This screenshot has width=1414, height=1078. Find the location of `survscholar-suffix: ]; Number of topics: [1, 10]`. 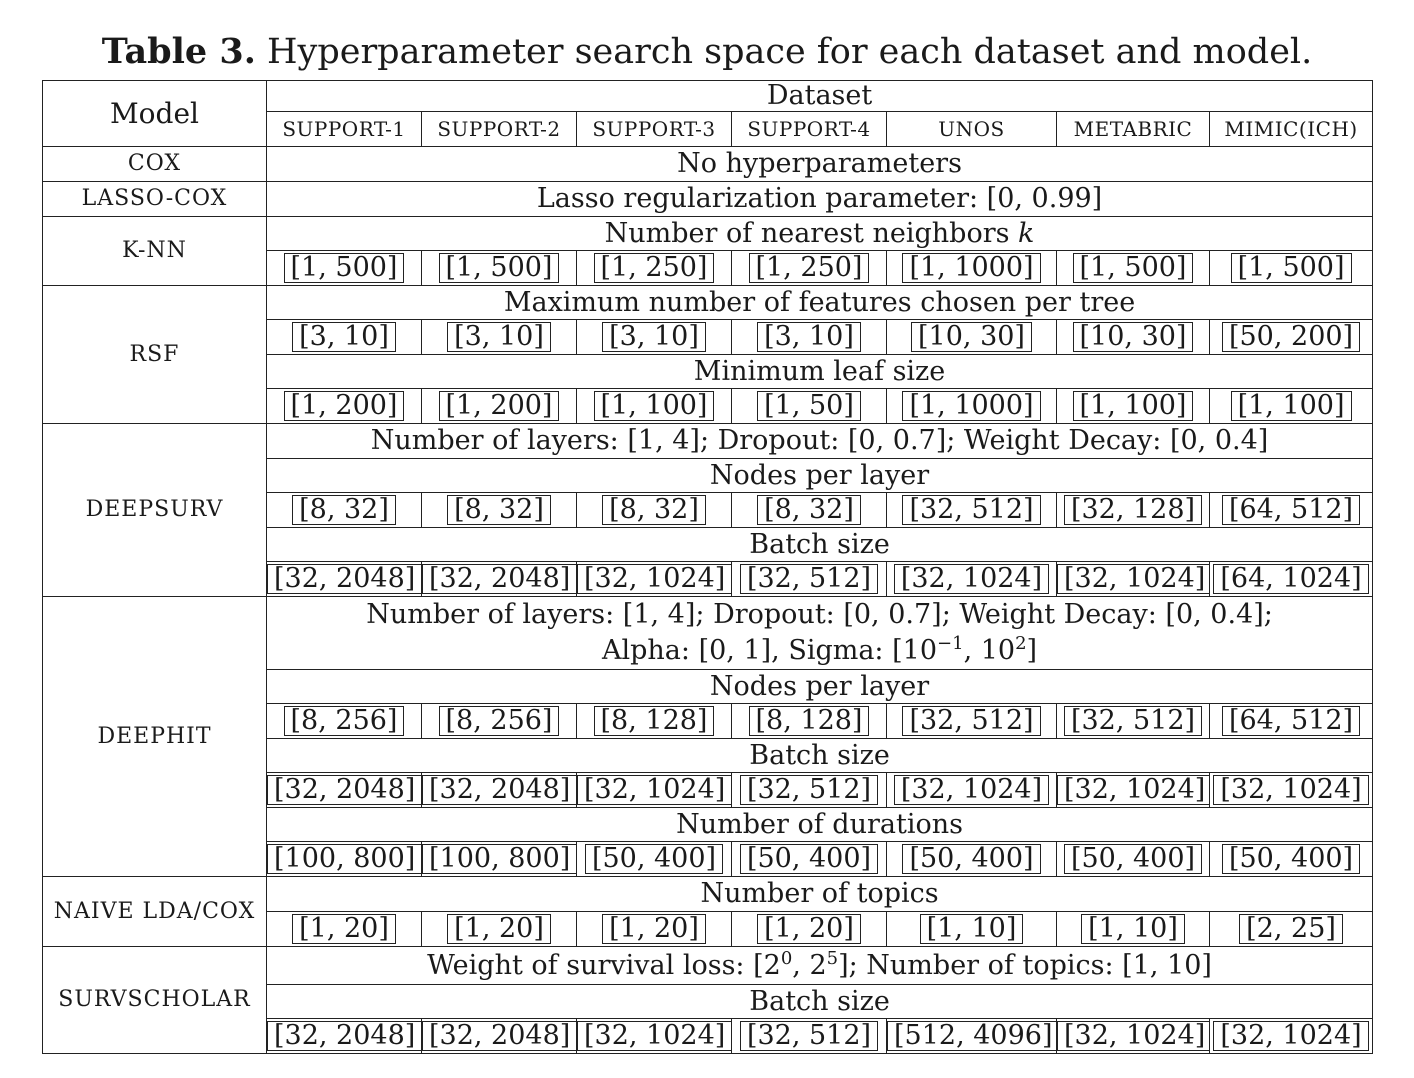

survscholar-suffix: ]; Number of topics: [1, 10] is located at coordinates (1025, 965).